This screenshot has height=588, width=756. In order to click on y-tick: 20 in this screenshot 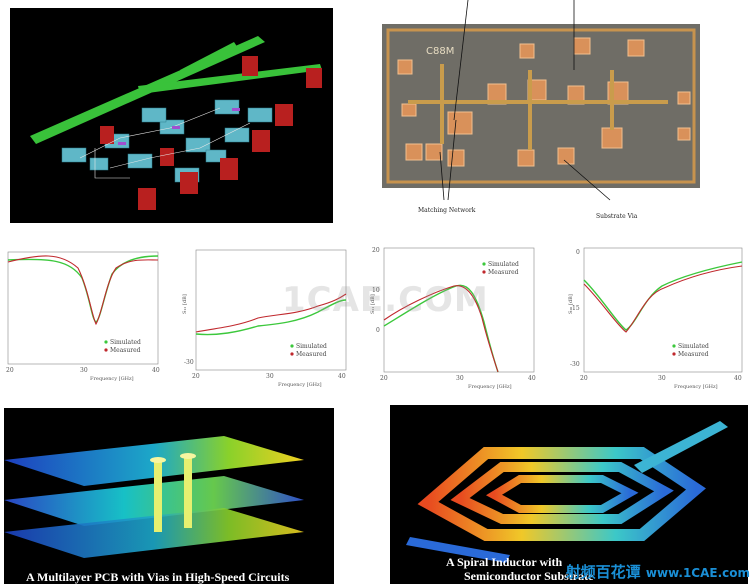, I will do `click(376, 250)`.